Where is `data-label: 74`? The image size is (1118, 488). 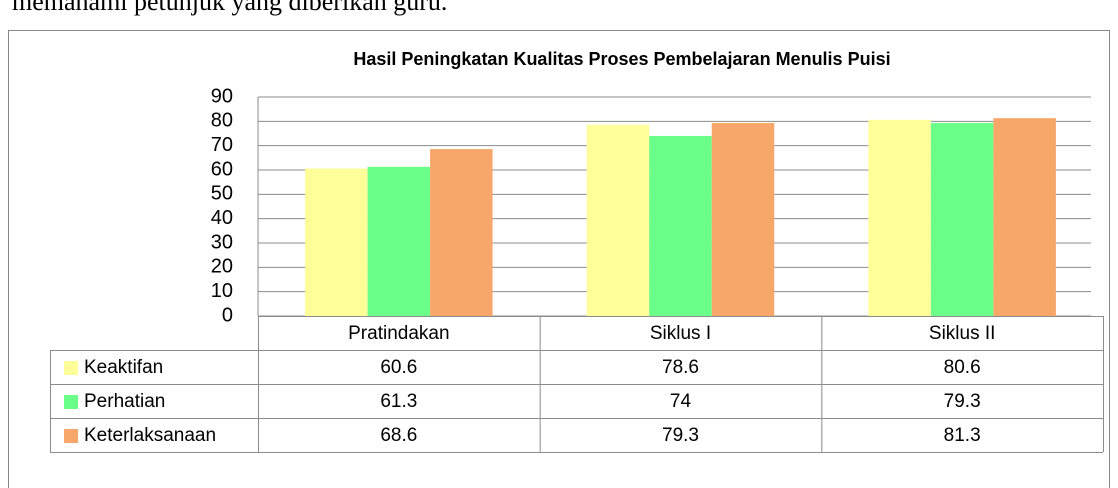 data-label: 74 is located at coordinates (681, 401).